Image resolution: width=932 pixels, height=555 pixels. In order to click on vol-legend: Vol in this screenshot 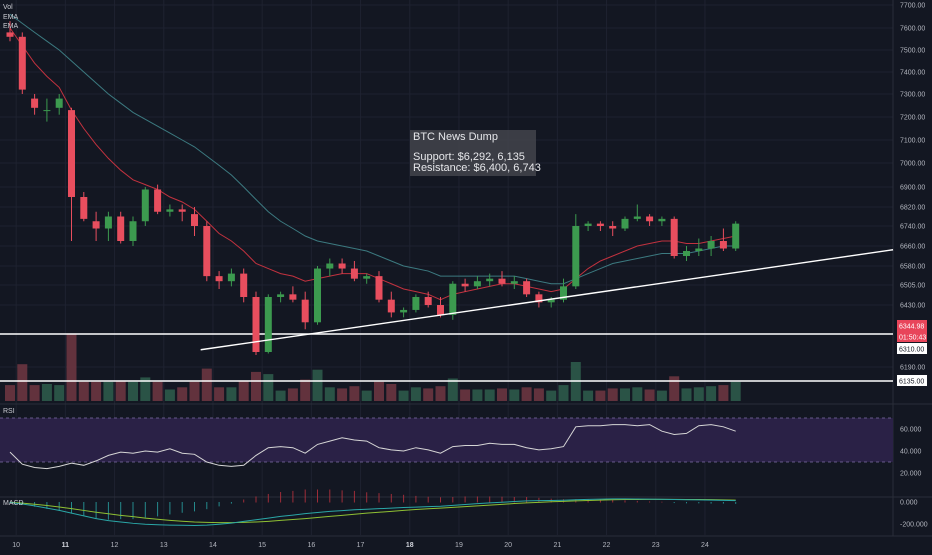, I will do `click(8, 7)`.